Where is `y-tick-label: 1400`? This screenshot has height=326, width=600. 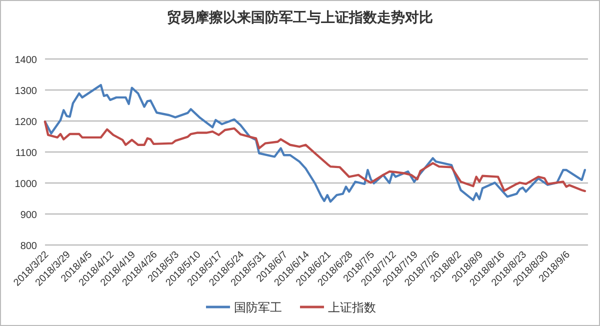
y-tick-label: 1400 is located at coordinates (26, 60).